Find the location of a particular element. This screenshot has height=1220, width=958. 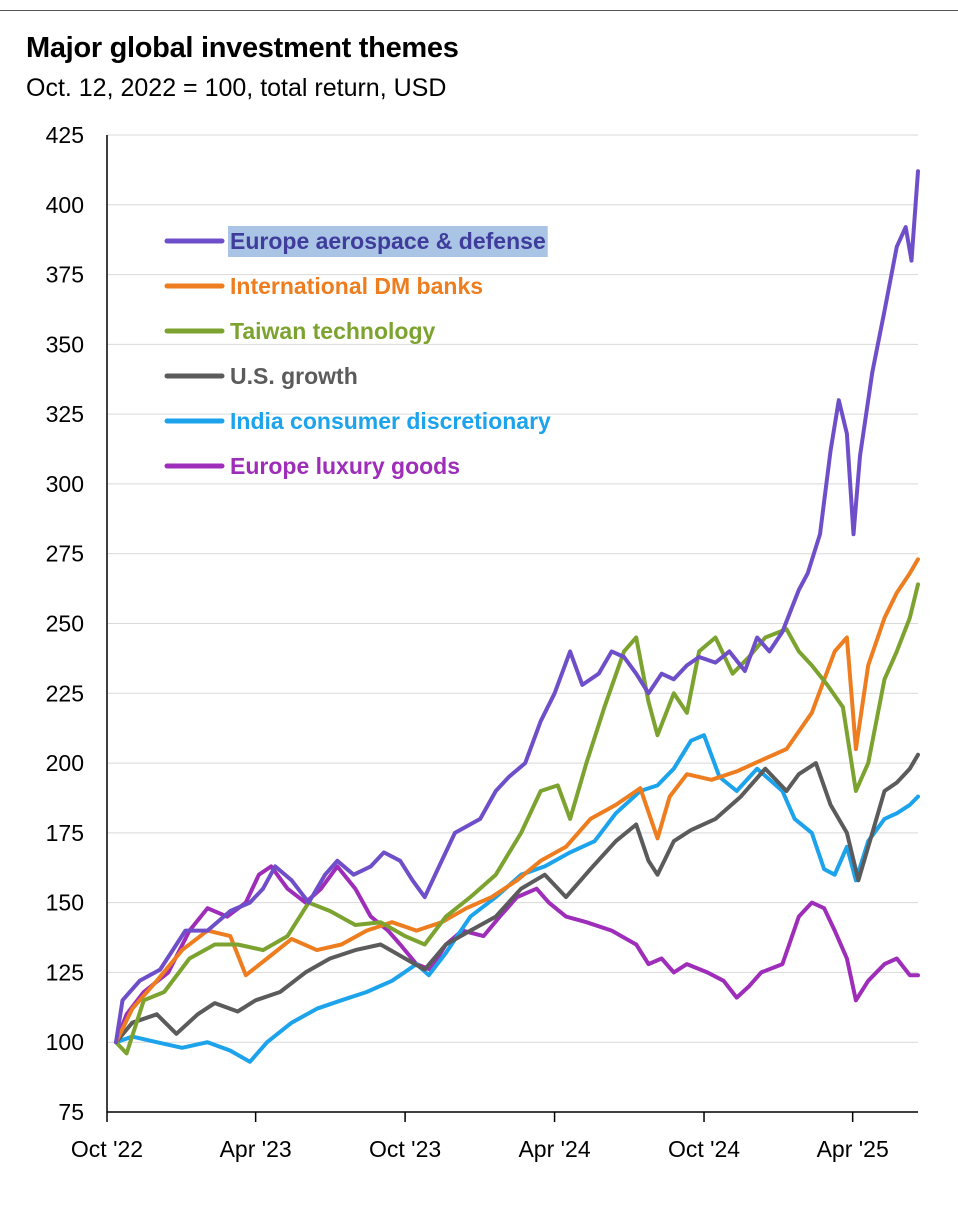

legend-entry-1: International DM banks is located at coordinates (323, 286).